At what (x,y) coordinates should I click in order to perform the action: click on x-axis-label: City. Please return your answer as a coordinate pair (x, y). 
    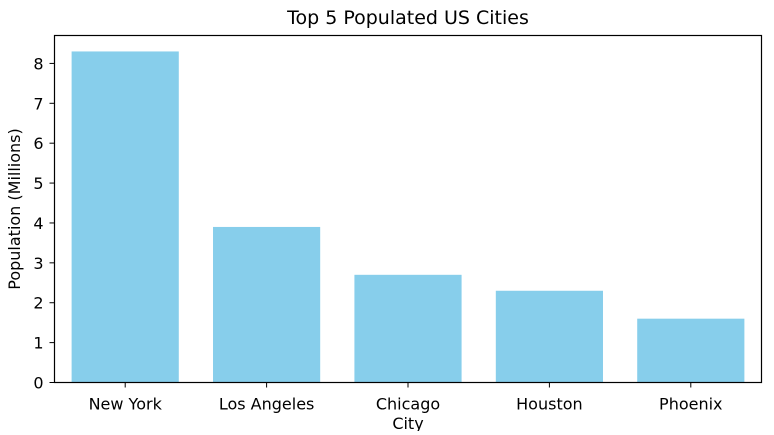
    Looking at the image, I should click on (407, 422).